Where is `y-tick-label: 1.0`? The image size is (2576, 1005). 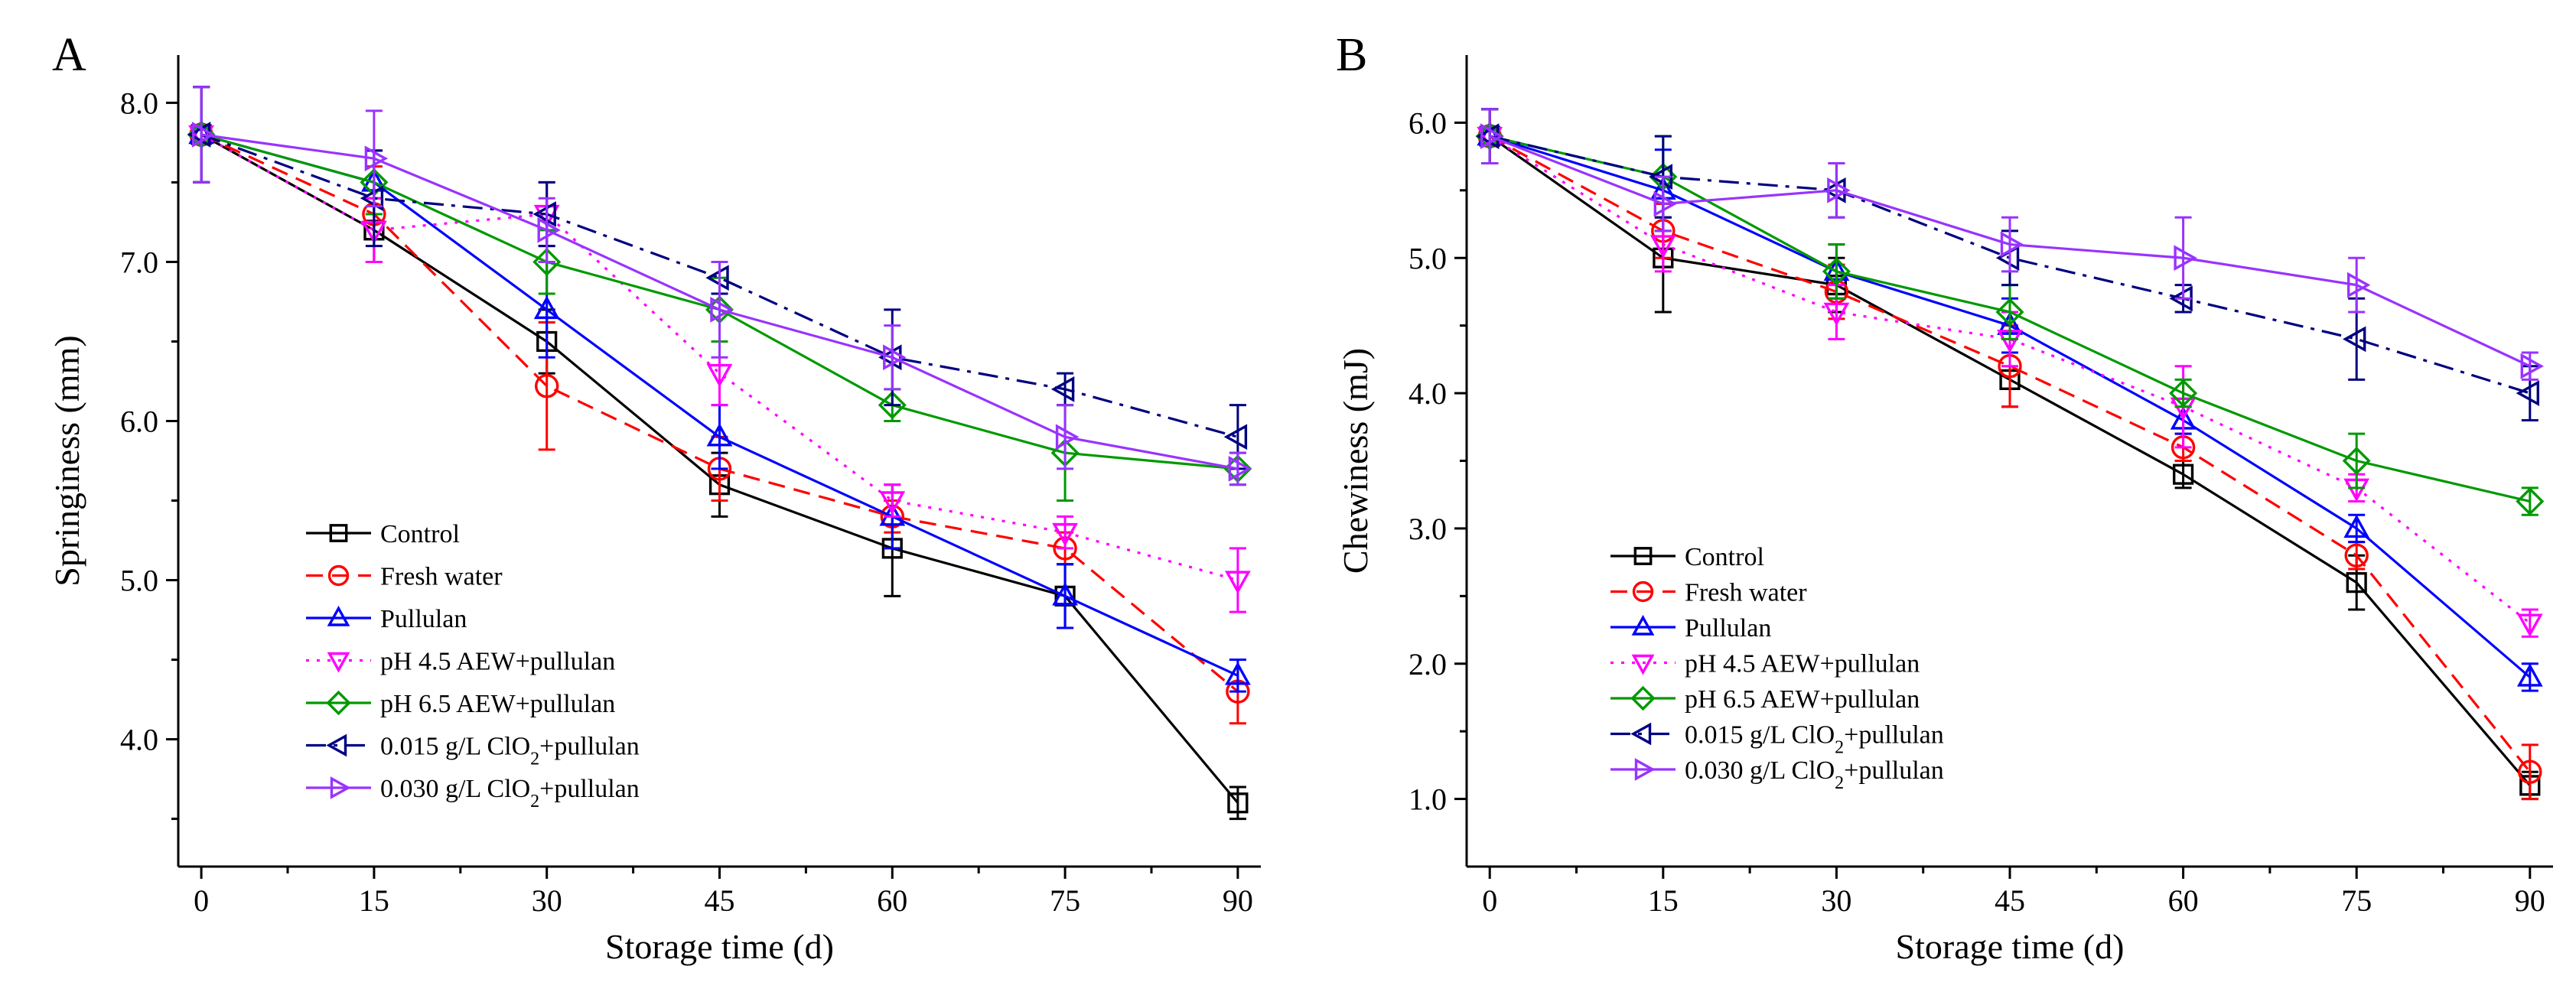
y-tick-label: 1.0 is located at coordinates (1427, 799).